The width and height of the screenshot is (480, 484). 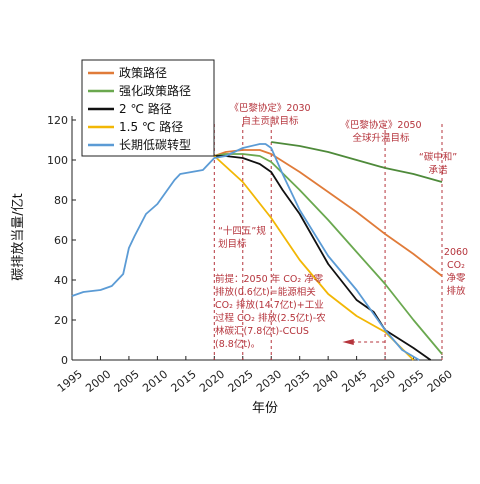 I want to click on annotation-premise: 过程 CO₂ 排放(2.5亿t)-农, so click(x=270, y=318).